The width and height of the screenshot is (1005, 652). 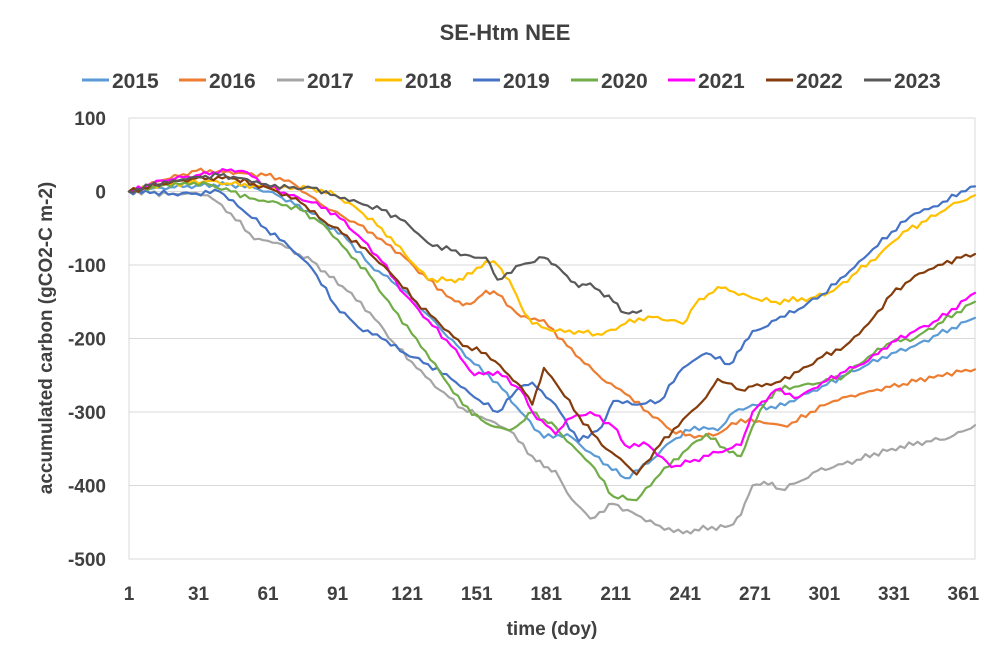 I want to click on x-tick-label: 151, so click(x=477, y=594).